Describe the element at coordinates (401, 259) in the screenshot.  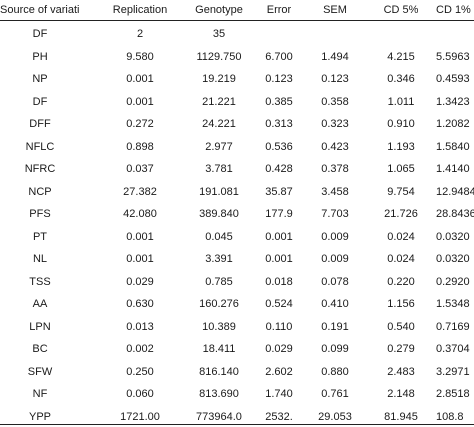
I see `cell-cd5: 0.024` at that location.